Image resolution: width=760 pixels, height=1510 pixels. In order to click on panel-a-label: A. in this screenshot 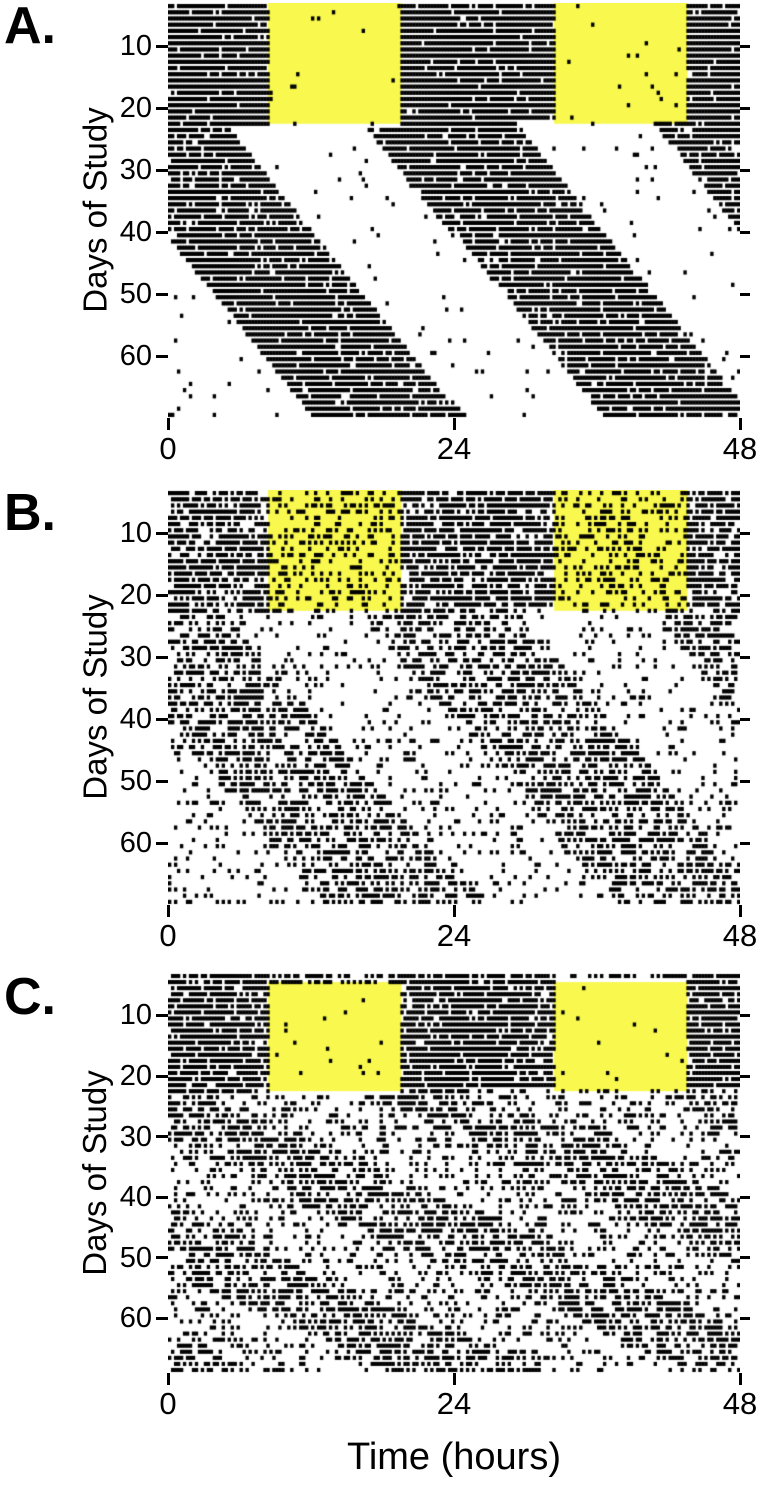, I will do `click(30, 27)`.